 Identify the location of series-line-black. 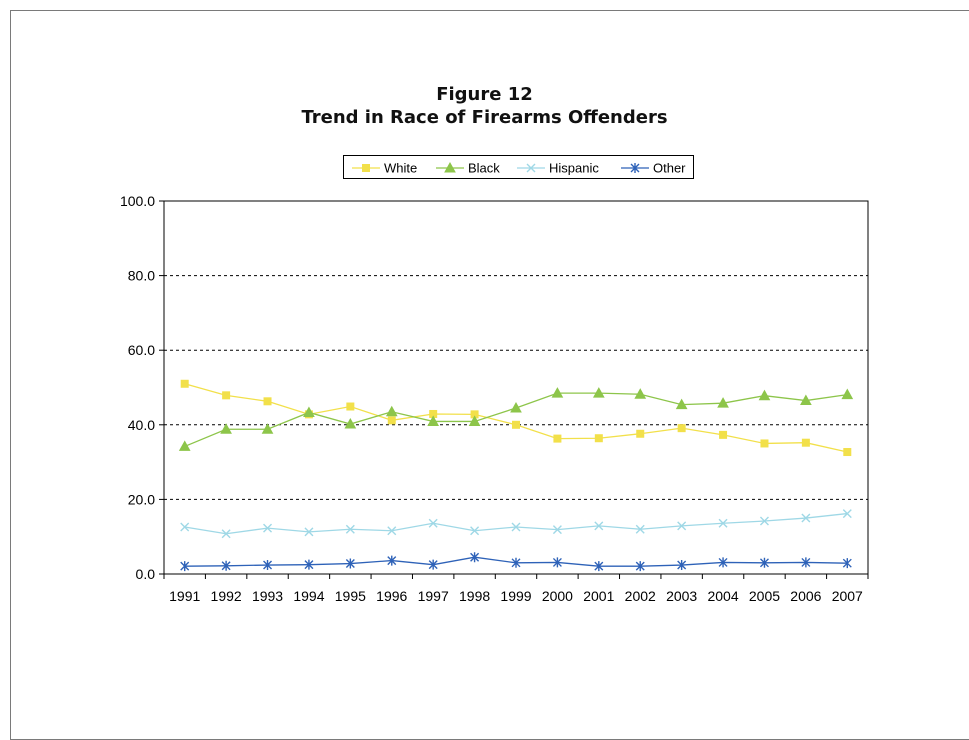
(516, 420).